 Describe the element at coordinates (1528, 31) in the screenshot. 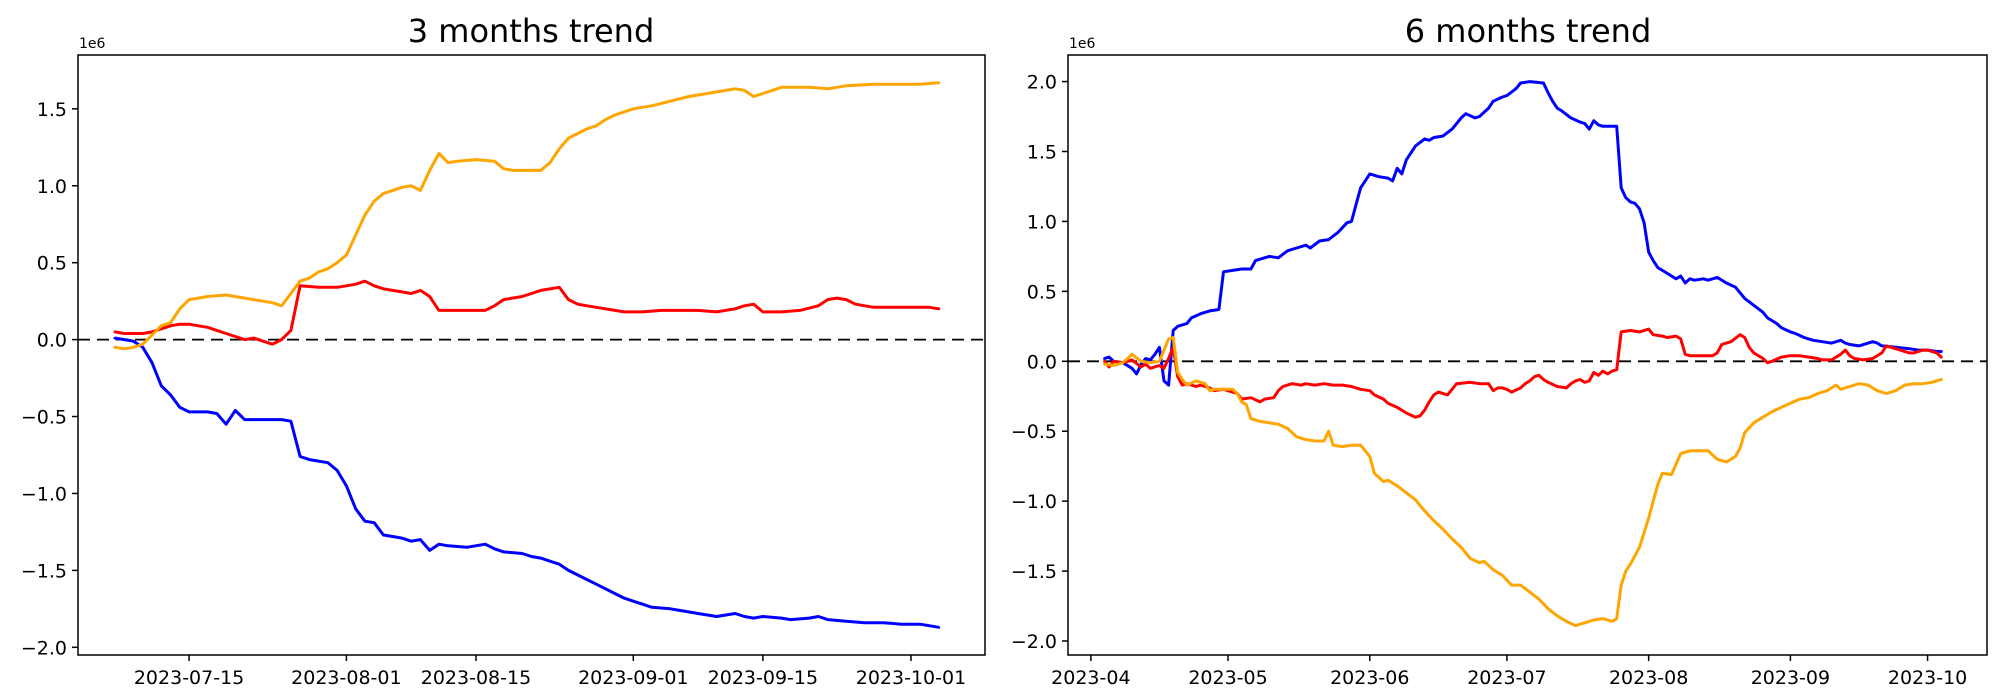

I see `chart-title: 6 months trend` at that location.